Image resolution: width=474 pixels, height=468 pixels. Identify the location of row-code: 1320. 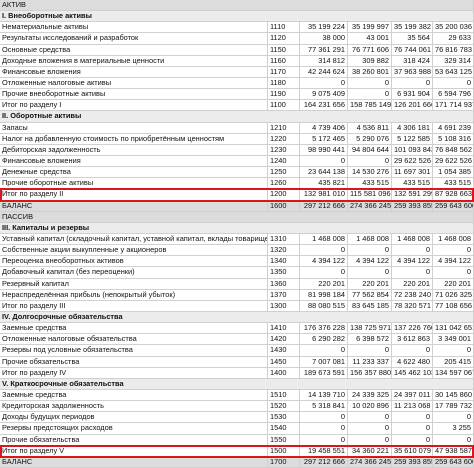
(284, 250).